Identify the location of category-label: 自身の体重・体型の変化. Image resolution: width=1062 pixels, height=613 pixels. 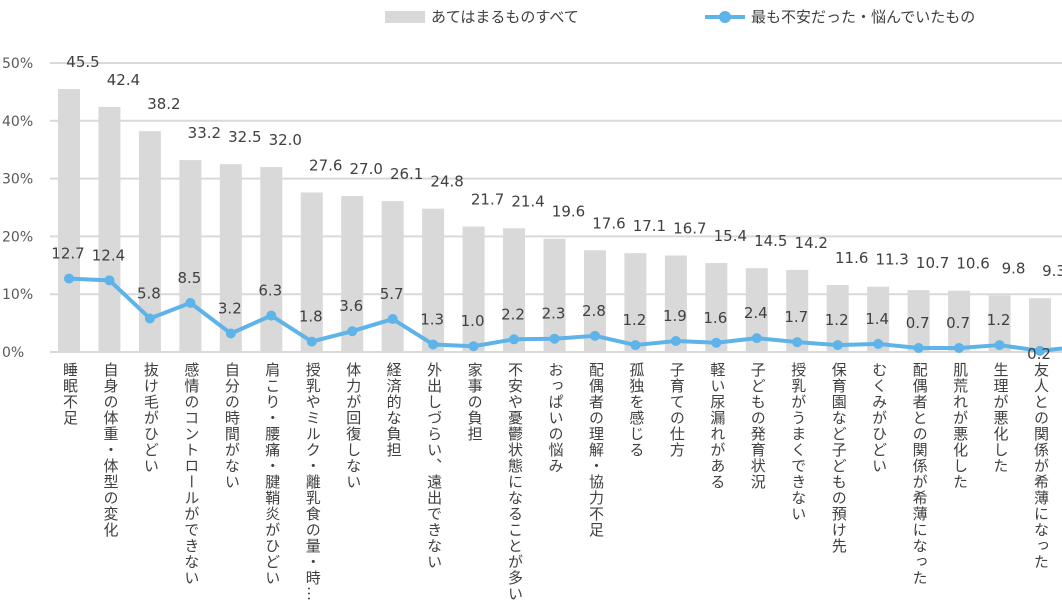
(110, 450).